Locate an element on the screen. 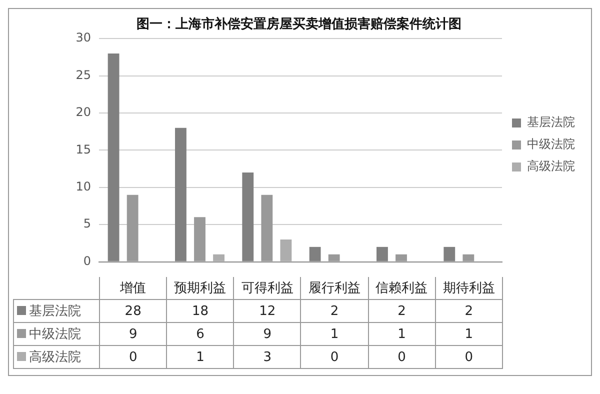  legend-label: 高级法院 is located at coordinates (57, 357).